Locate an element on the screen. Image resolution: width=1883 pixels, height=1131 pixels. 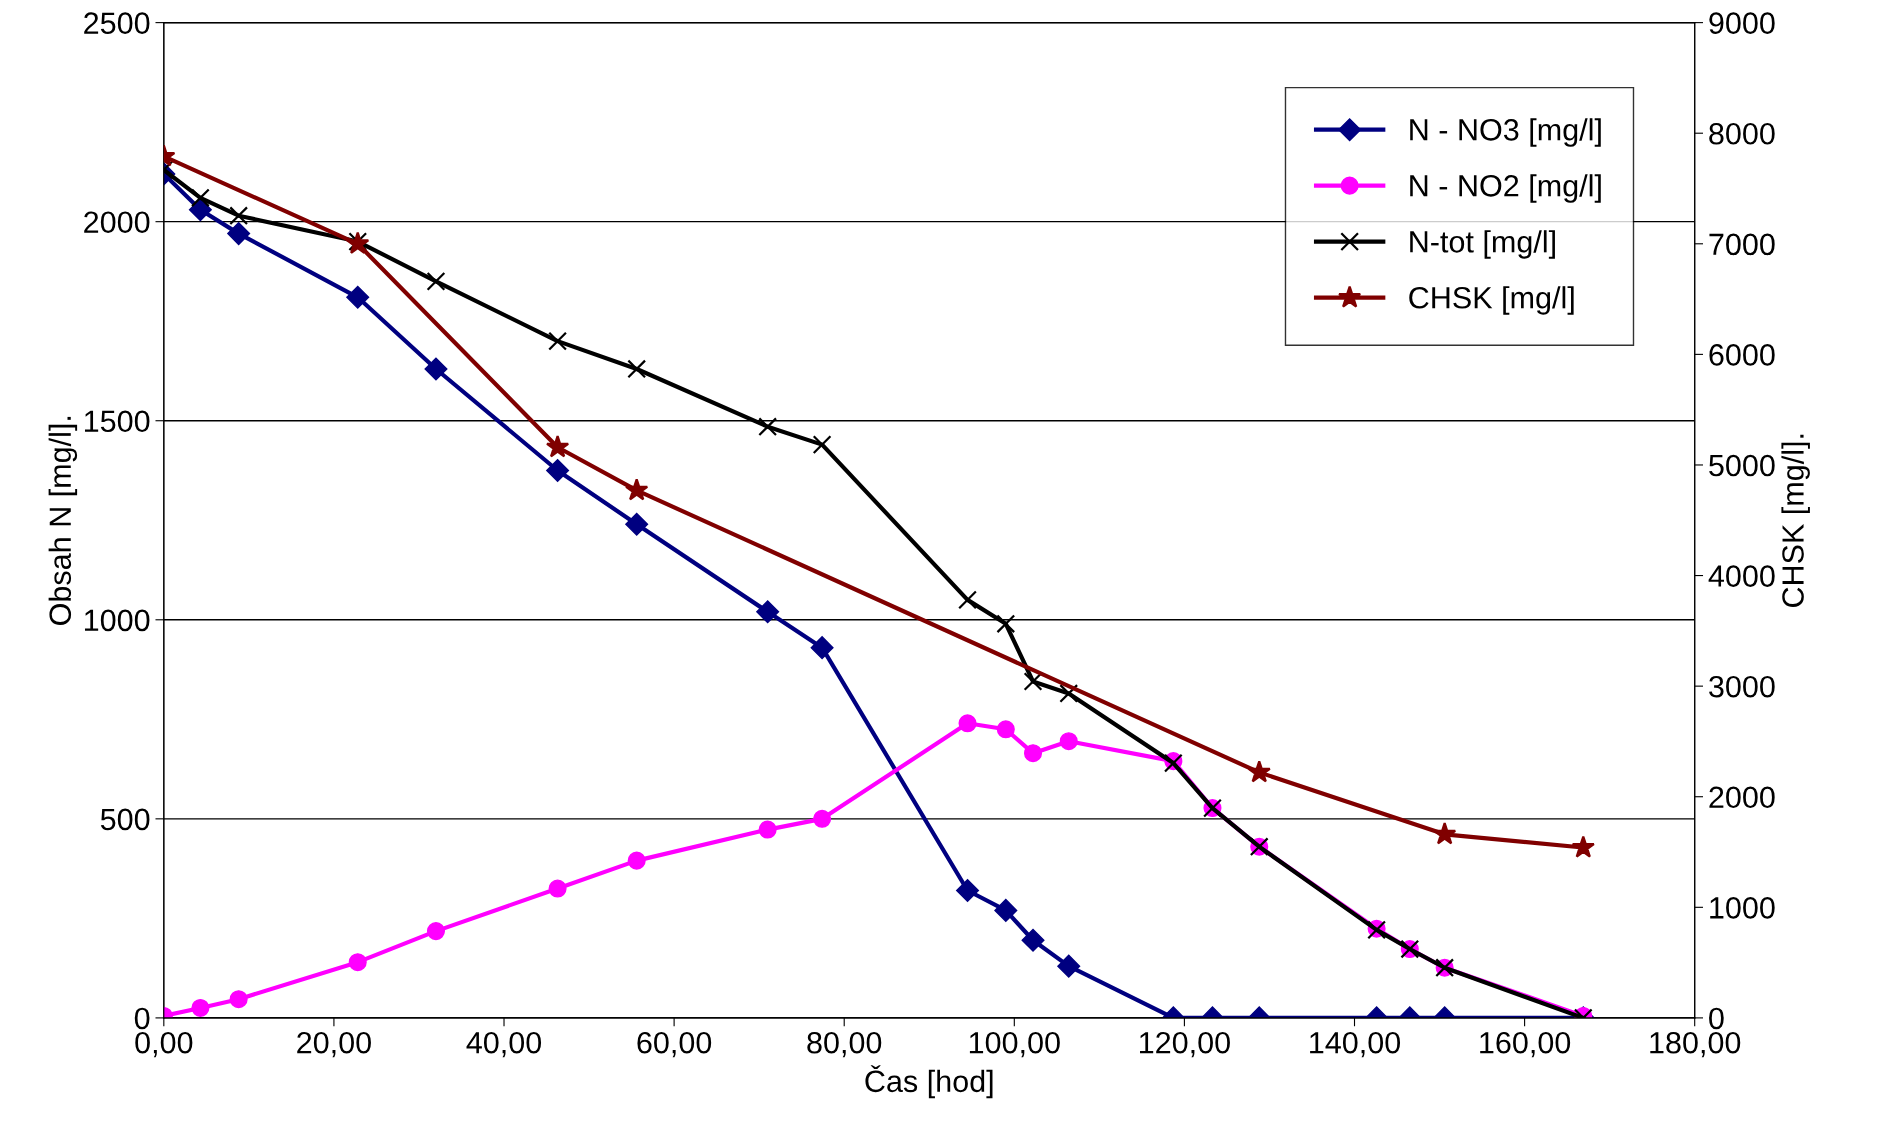
y-tick-label: 500 is located at coordinates (125, 819).